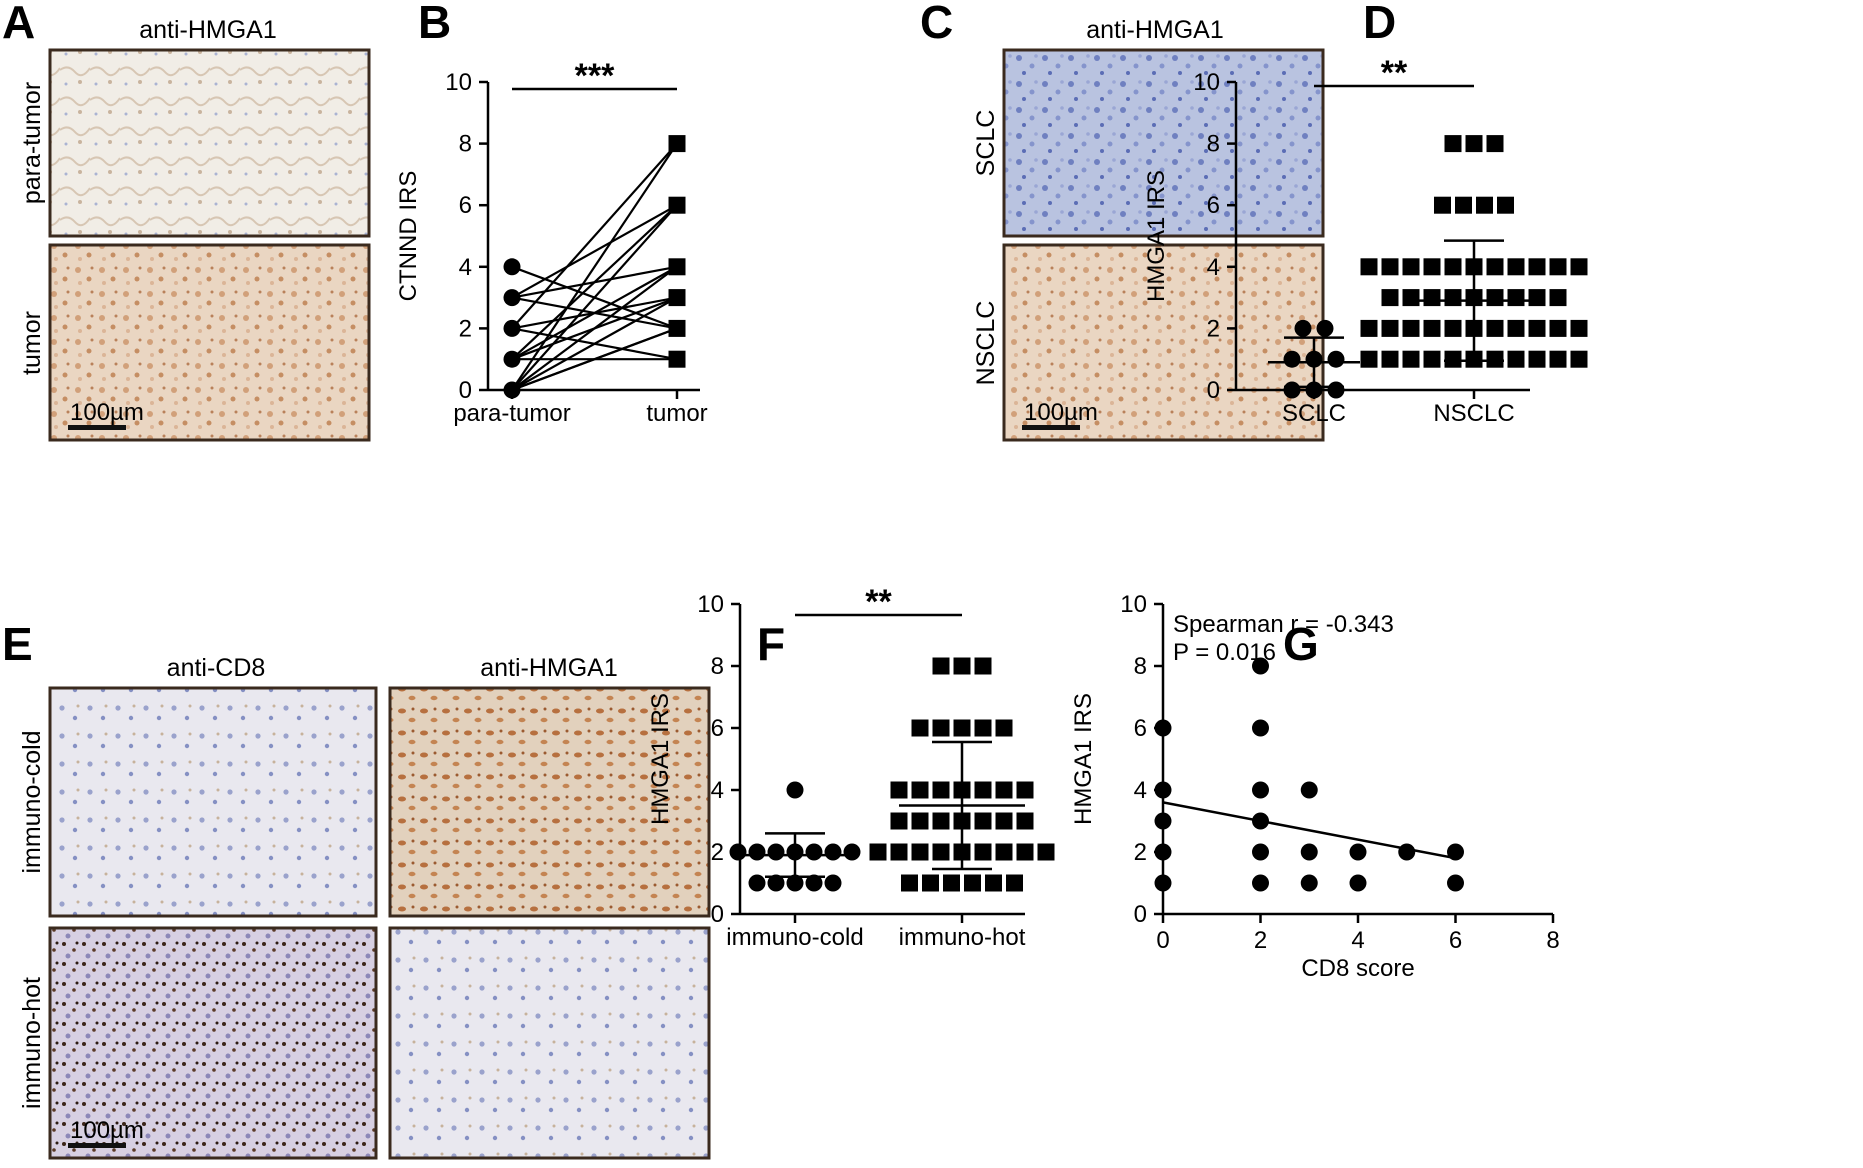 This screenshot has width=1863, height=1168. Describe the element at coordinates (1394, 73) in the screenshot. I see `d-significance-stars: **` at that location.